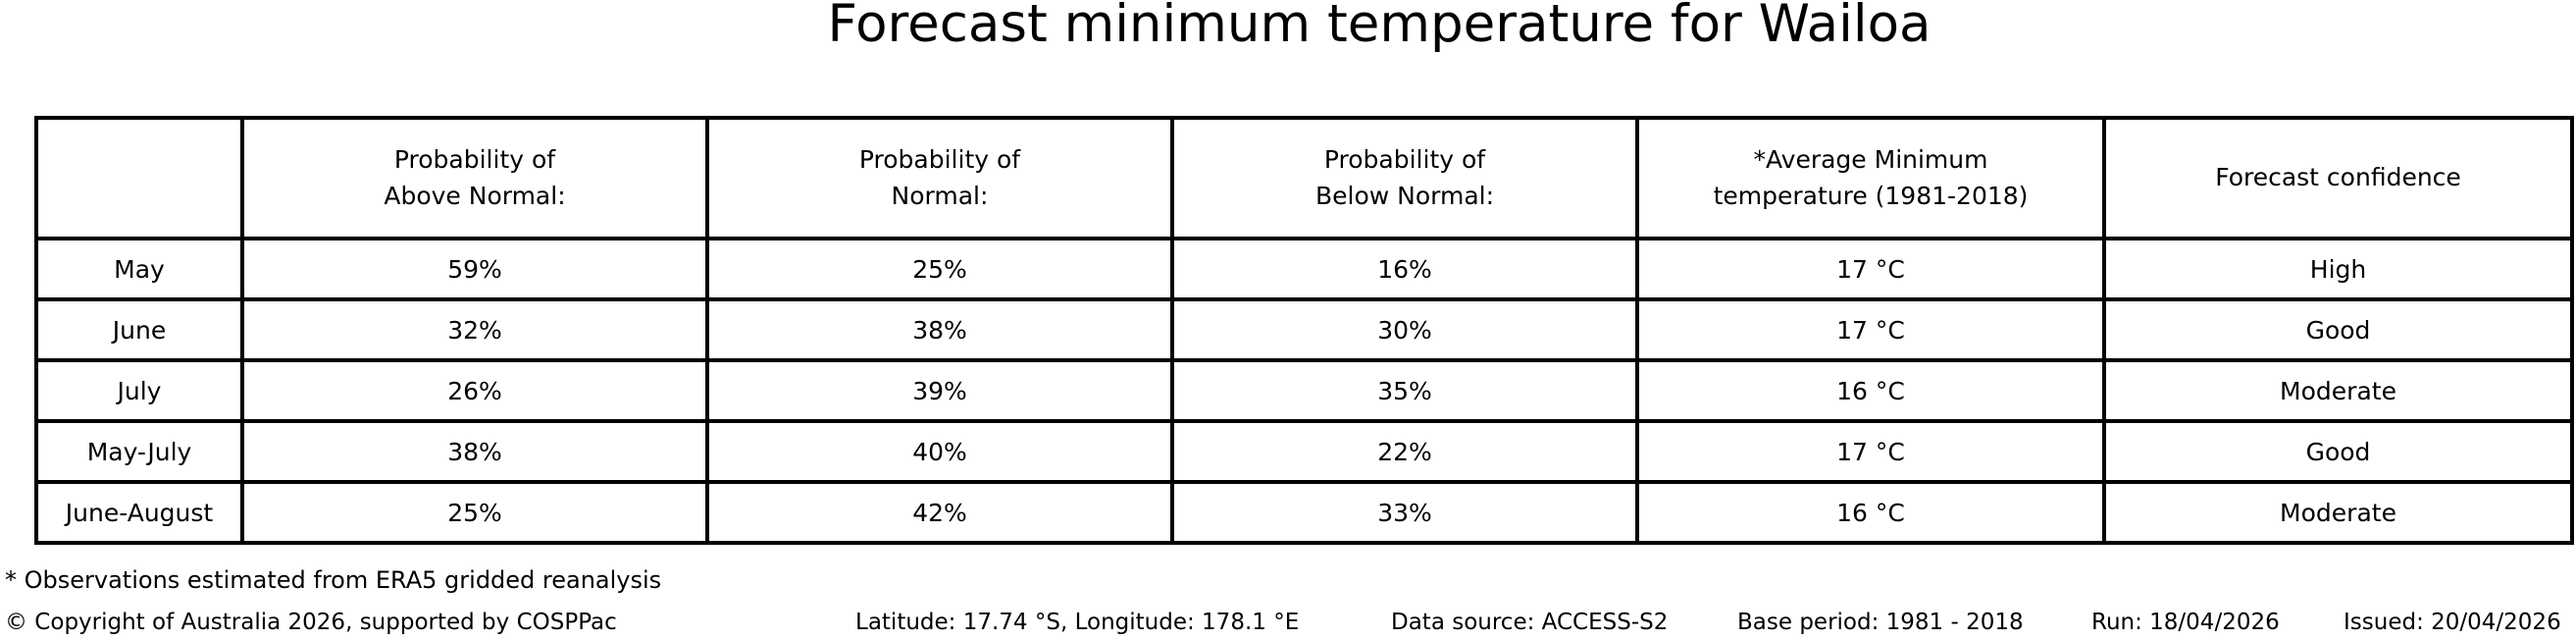 Image resolution: width=2576 pixels, height=640 pixels. Describe the element at coordinates (139, 269) in the screenshot. I see `row-label: May` at that location.